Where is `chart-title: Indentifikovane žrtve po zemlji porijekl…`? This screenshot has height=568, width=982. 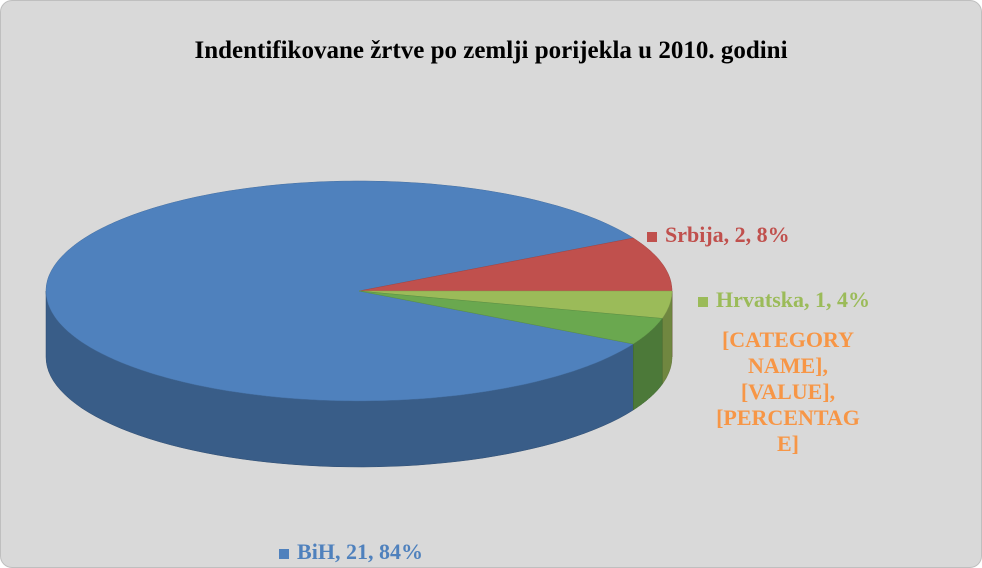 chart-title: Indentifikovane žrtve po zemlji porijekl… is located at coordinates (491, 50).